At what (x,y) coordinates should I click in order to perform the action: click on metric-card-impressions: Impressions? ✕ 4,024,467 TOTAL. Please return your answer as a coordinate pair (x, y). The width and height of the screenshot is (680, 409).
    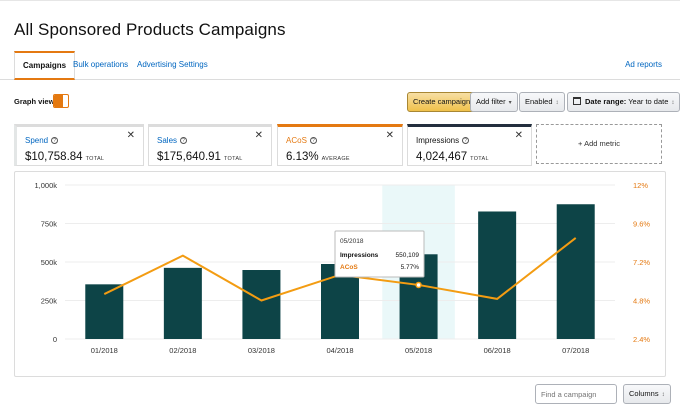
    Looking at the image, I should click on (469, 145).